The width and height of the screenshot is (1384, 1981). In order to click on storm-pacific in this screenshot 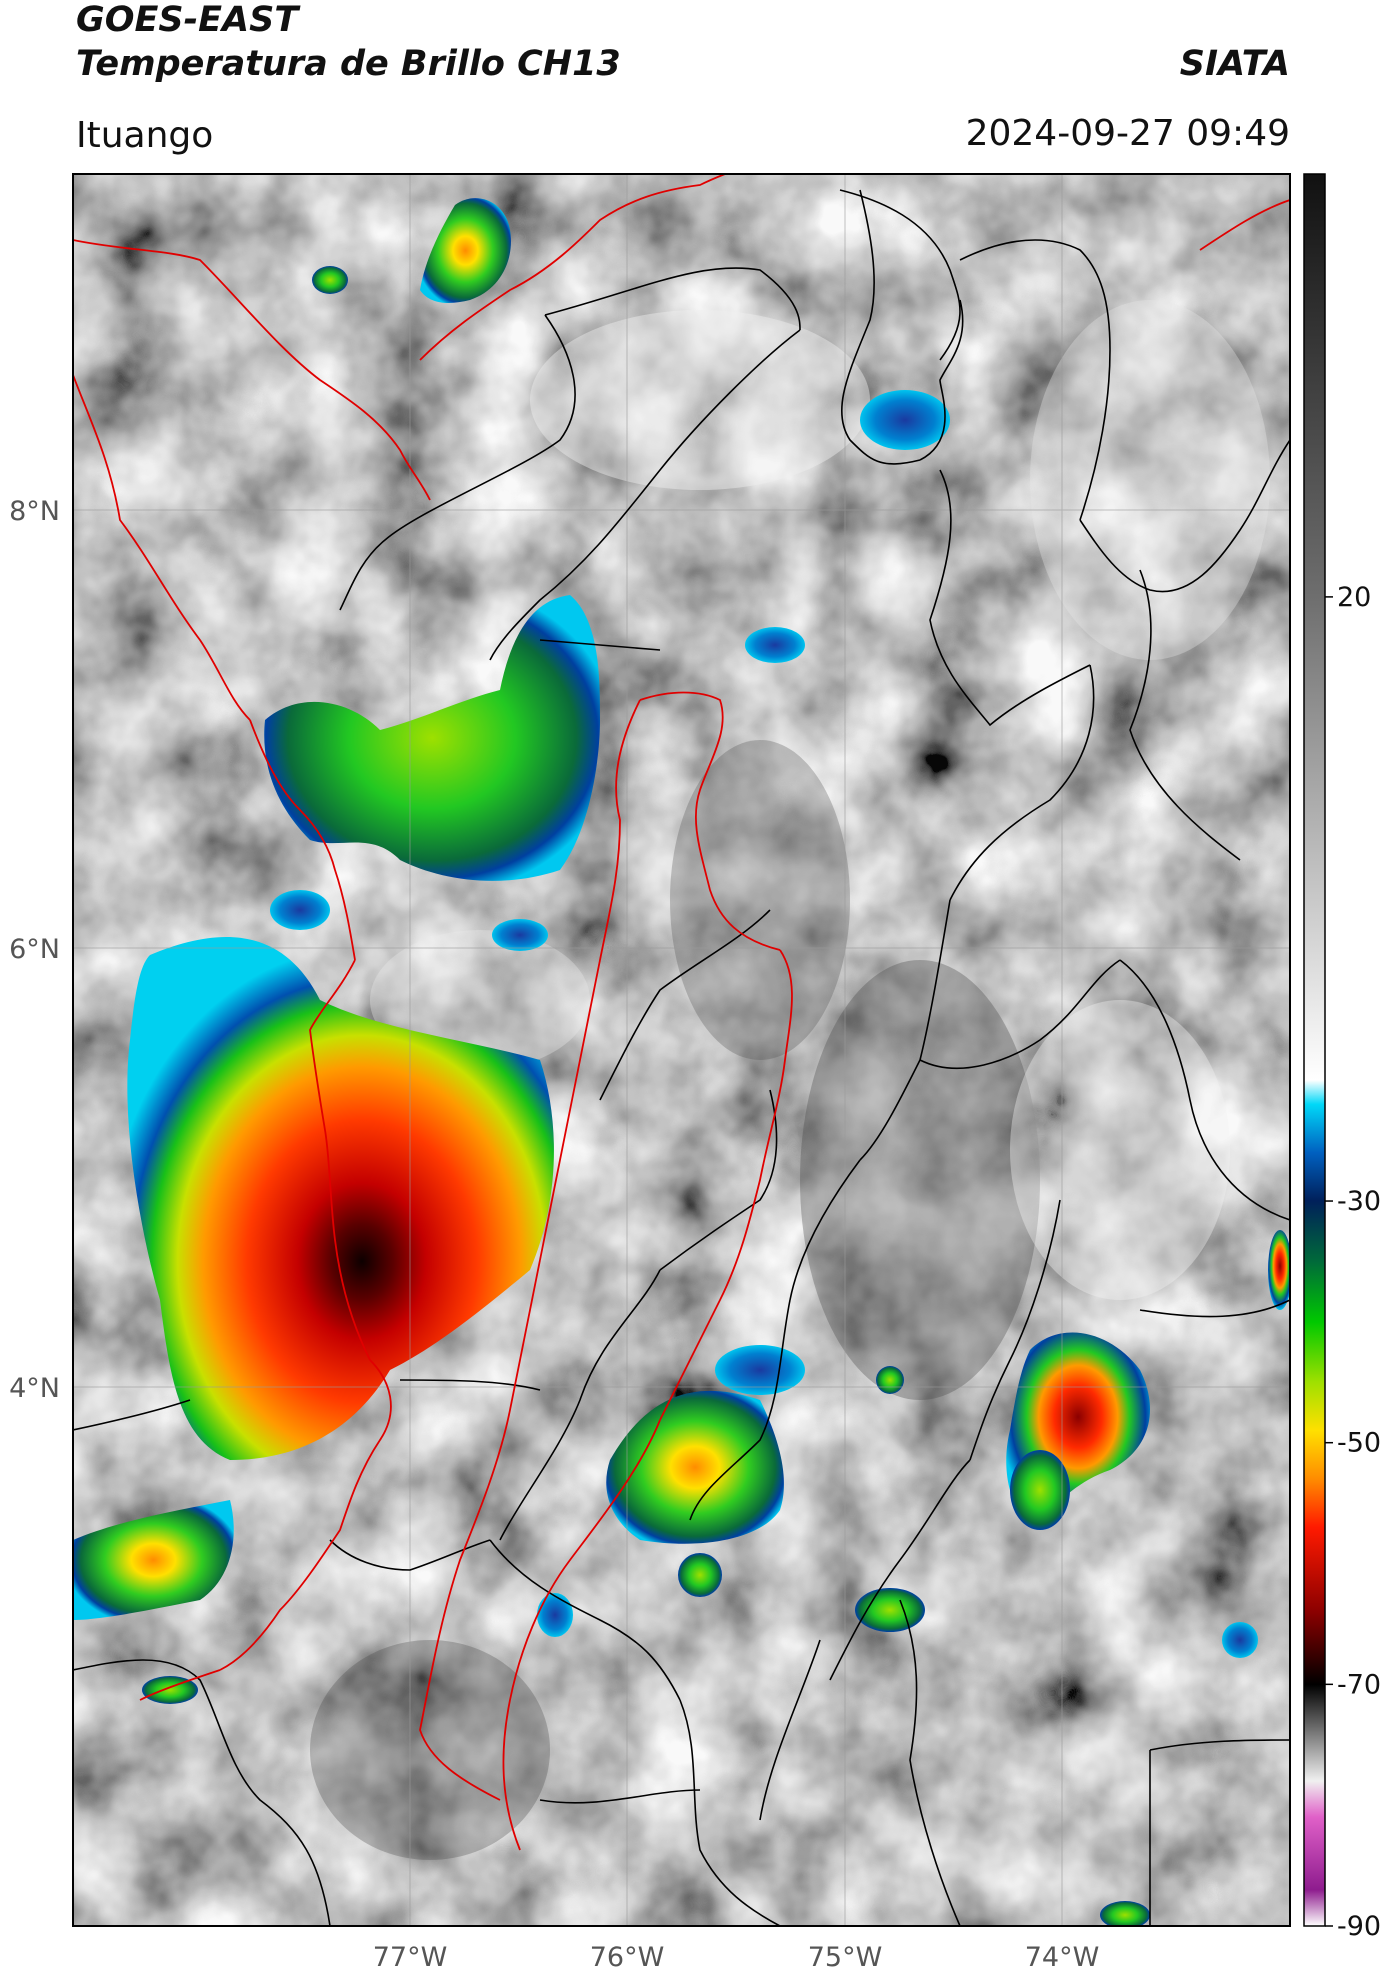, I will do `click(153, 1560)`.